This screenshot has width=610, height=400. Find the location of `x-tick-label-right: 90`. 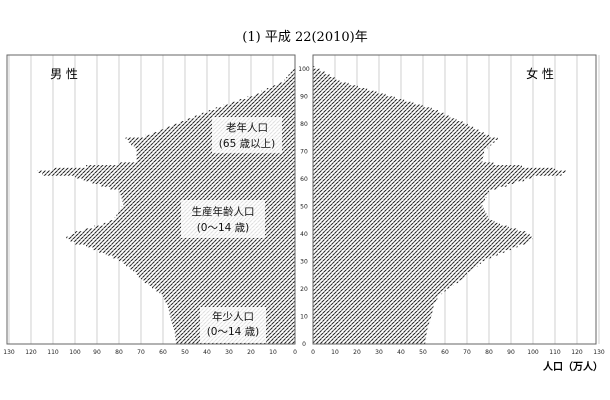

x-tick-label-right: 90 is located at coordinates (511, 352).